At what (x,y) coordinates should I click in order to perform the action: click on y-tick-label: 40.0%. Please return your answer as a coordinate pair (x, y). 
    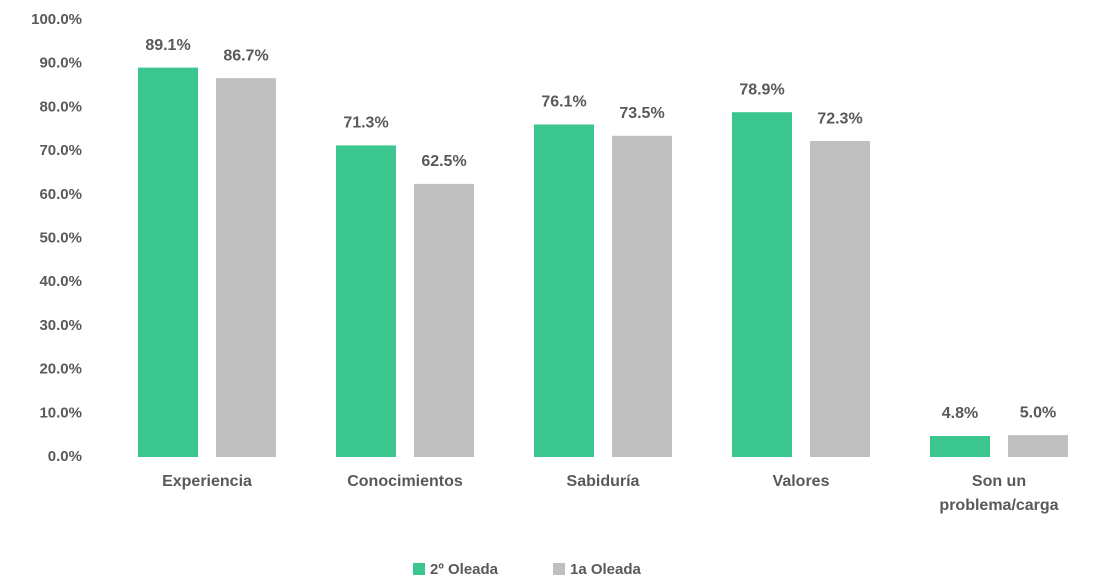
    Looking at the image, I should click on (60, 281).